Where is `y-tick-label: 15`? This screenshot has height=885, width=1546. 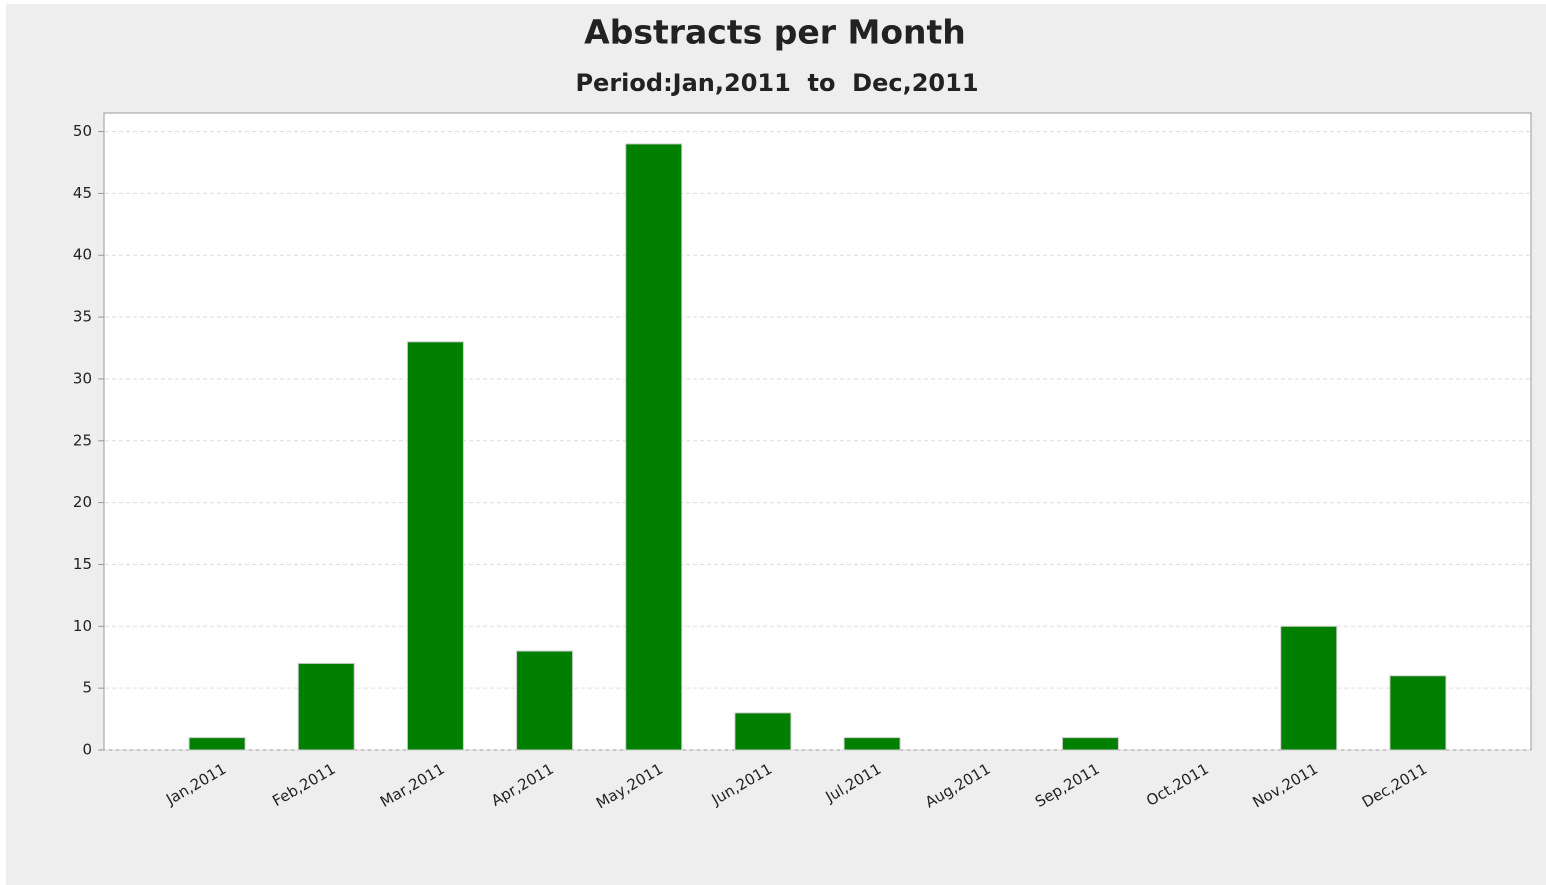
y-tick-label: 15 is located at coordinates (82, 564).